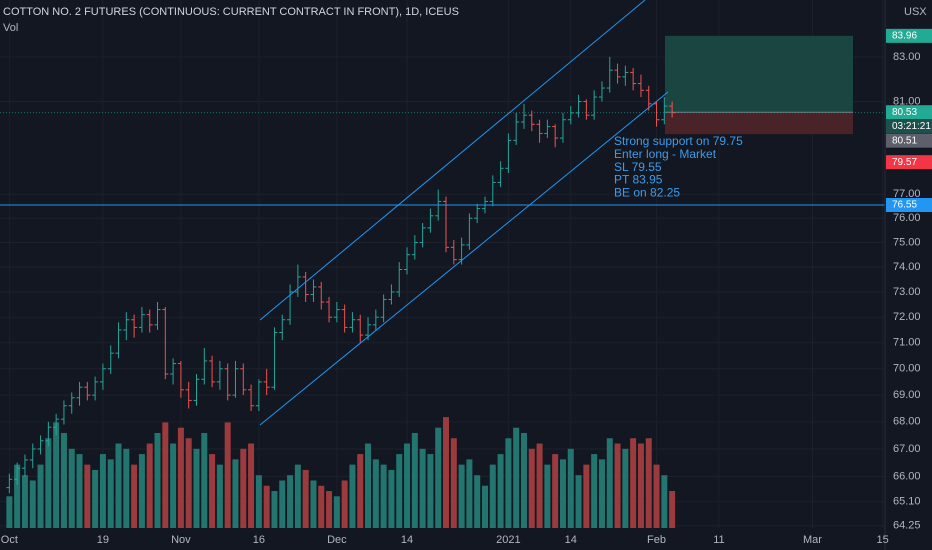  Describe the element at coordinates (718, 540) in the screenshot. I see `x-tick-label: 11` at that location.